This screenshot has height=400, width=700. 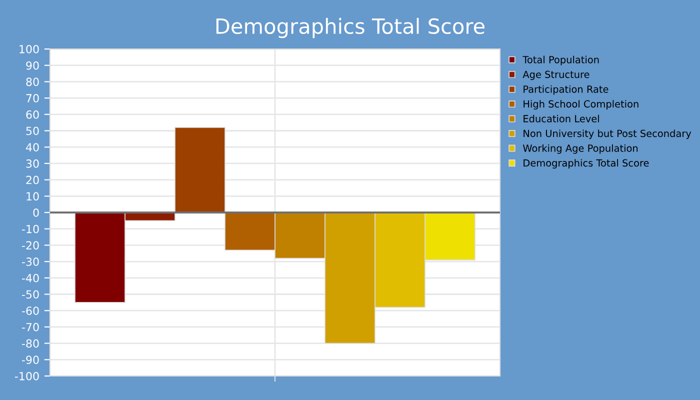 What do you see at coordinates (560, 61) in the screenshot?
I see `legend-label: Total Population` at bounding box center [560, 61].